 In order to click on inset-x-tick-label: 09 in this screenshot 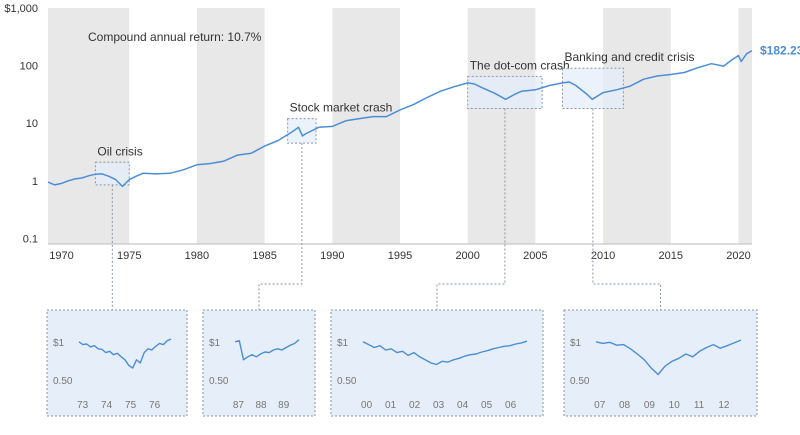, I will do `click(650, 405)`.